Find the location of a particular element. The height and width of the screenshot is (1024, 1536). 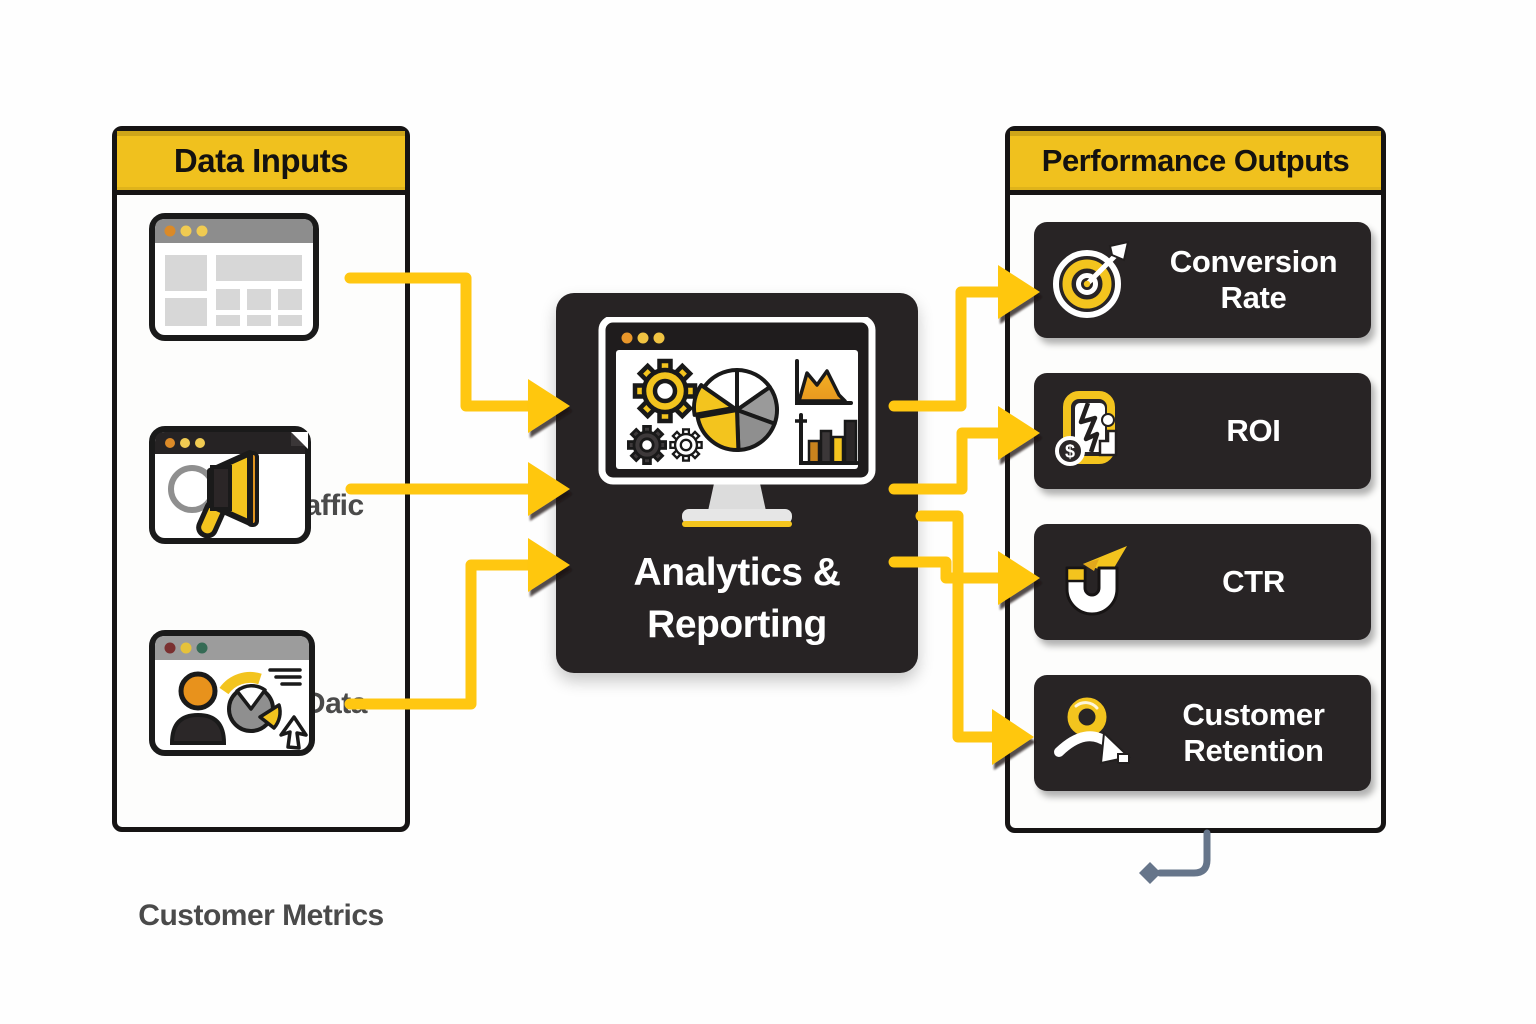

output-customer-retention: Customer Retention is located at coordinates (1202, 733).